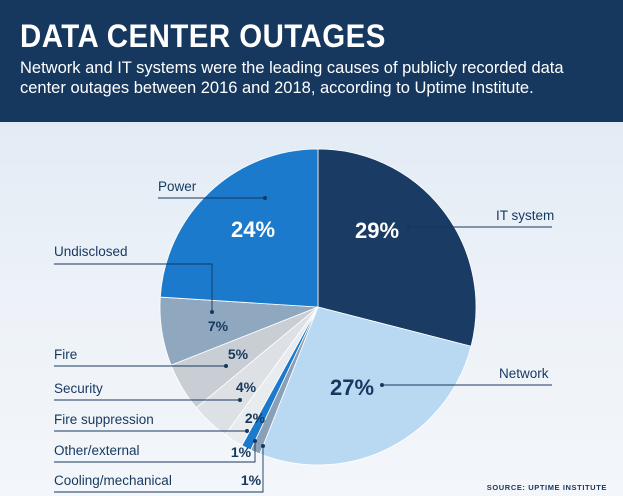 This screenshot has width=623, height=496. What do you see at coordinates (251, 480) in the screenshot?
I see `value-label-cooling_mechanical: 1%` at bounding box center [251, 480].